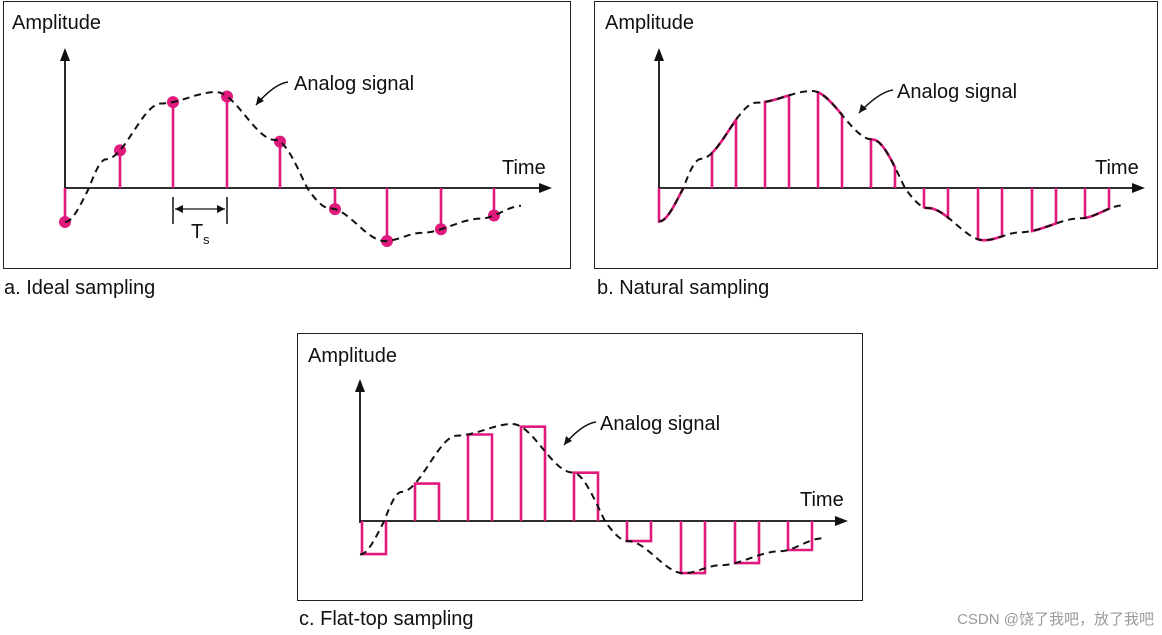  Describe the element at coordinates (1055, 619) in the screenshot. I see `watermark: CSDN @饶了我吧，放了我吧` at that location.